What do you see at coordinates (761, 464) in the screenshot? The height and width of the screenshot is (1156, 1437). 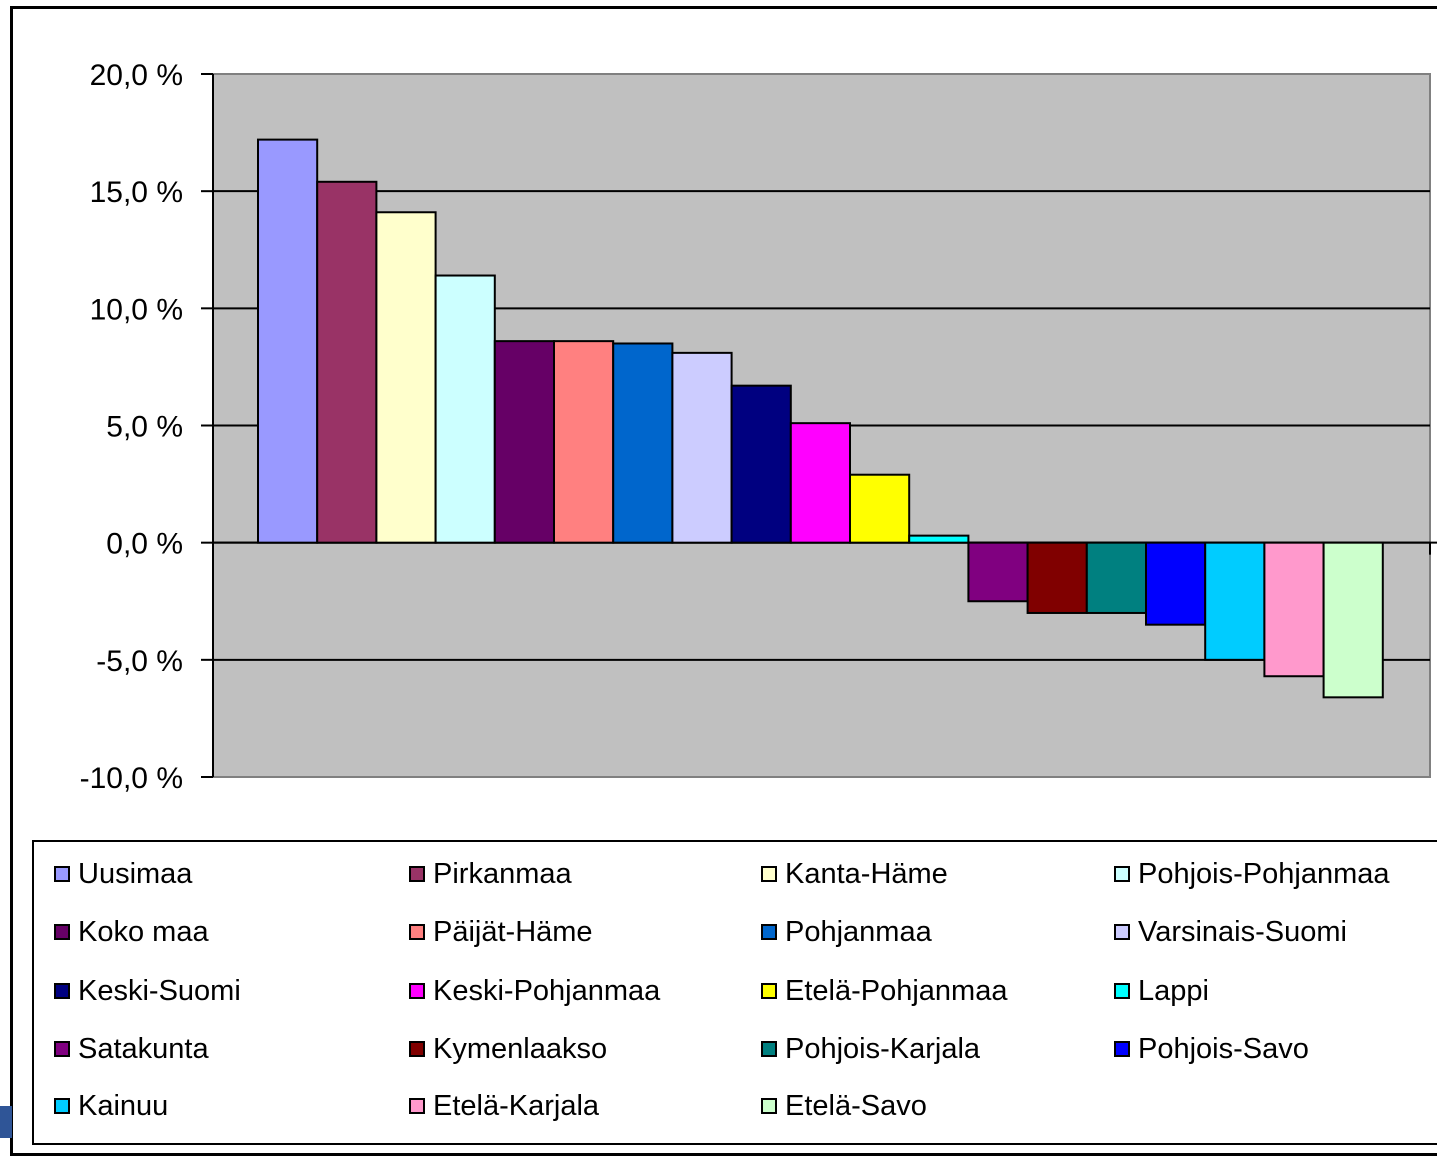 I see `bar-keski-suomi` at bounding box center [761, 464].